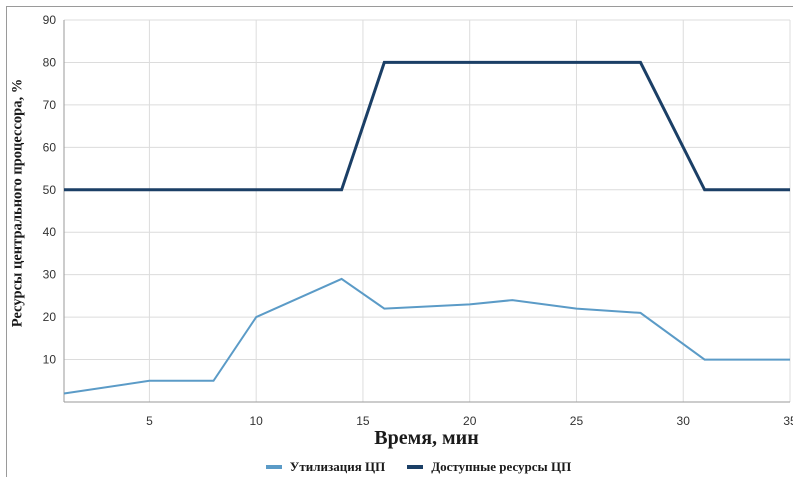 This screenshot has width=793, height=477. I want to click on x-tick-label-20: 20, so click(470, 421).